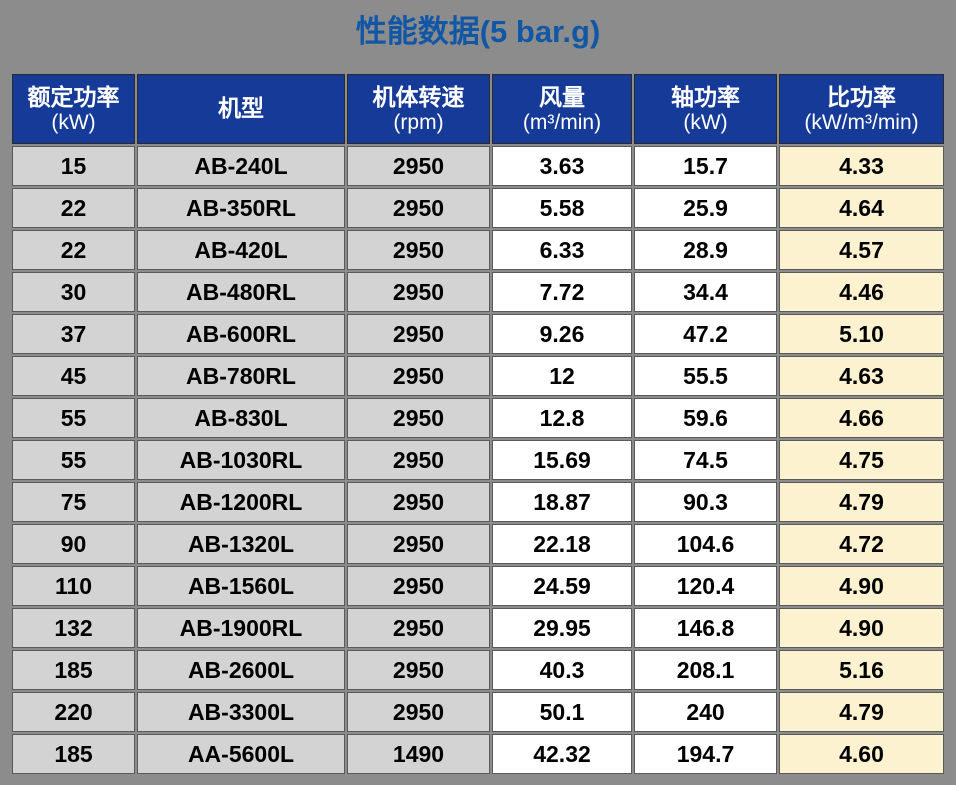 The width and height of the screenshot is (956, 785). I want to click on table-cell: 75, so click(73, 502).